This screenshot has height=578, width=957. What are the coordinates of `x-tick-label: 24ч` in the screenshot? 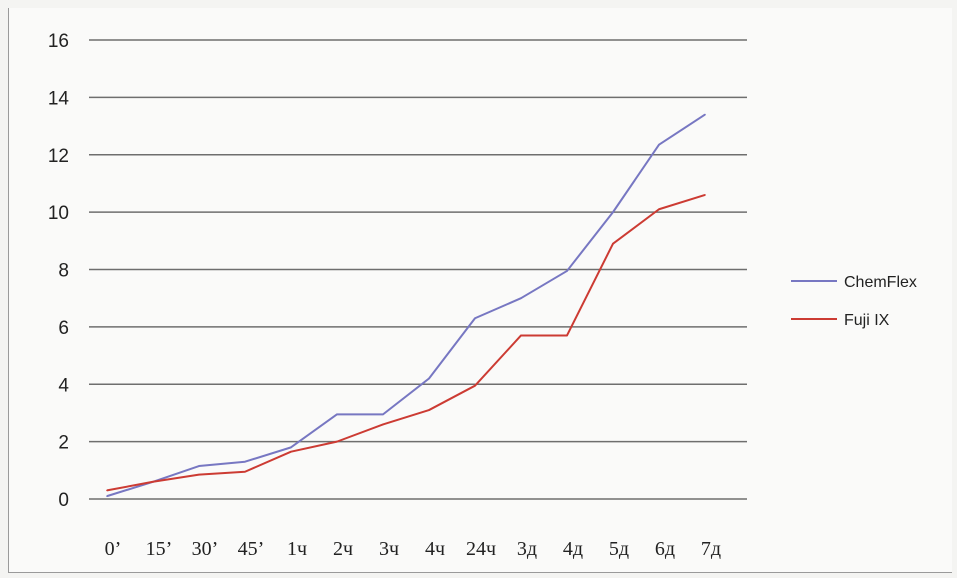 It's located at (481, 549).